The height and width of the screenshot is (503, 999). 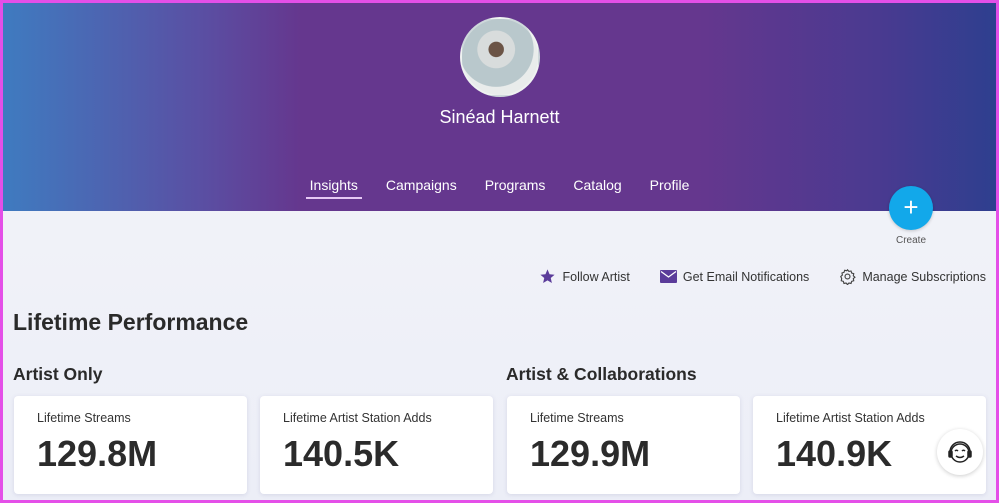 What do you see at coordinates (421, 185) in the screenshot?
I see `tab-campaigns: Campaigns` at bounding box center [421, 185].